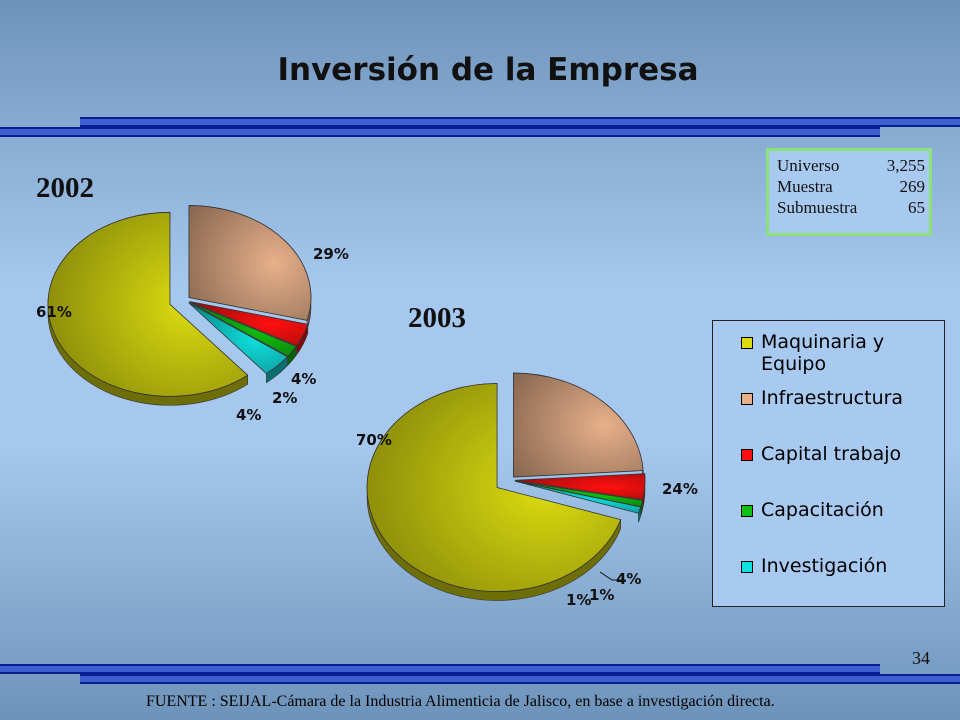 This screenshot has width=960, height=720. I want to click on pie-2002-label-infraestructura: 29%, so click(331, 254).